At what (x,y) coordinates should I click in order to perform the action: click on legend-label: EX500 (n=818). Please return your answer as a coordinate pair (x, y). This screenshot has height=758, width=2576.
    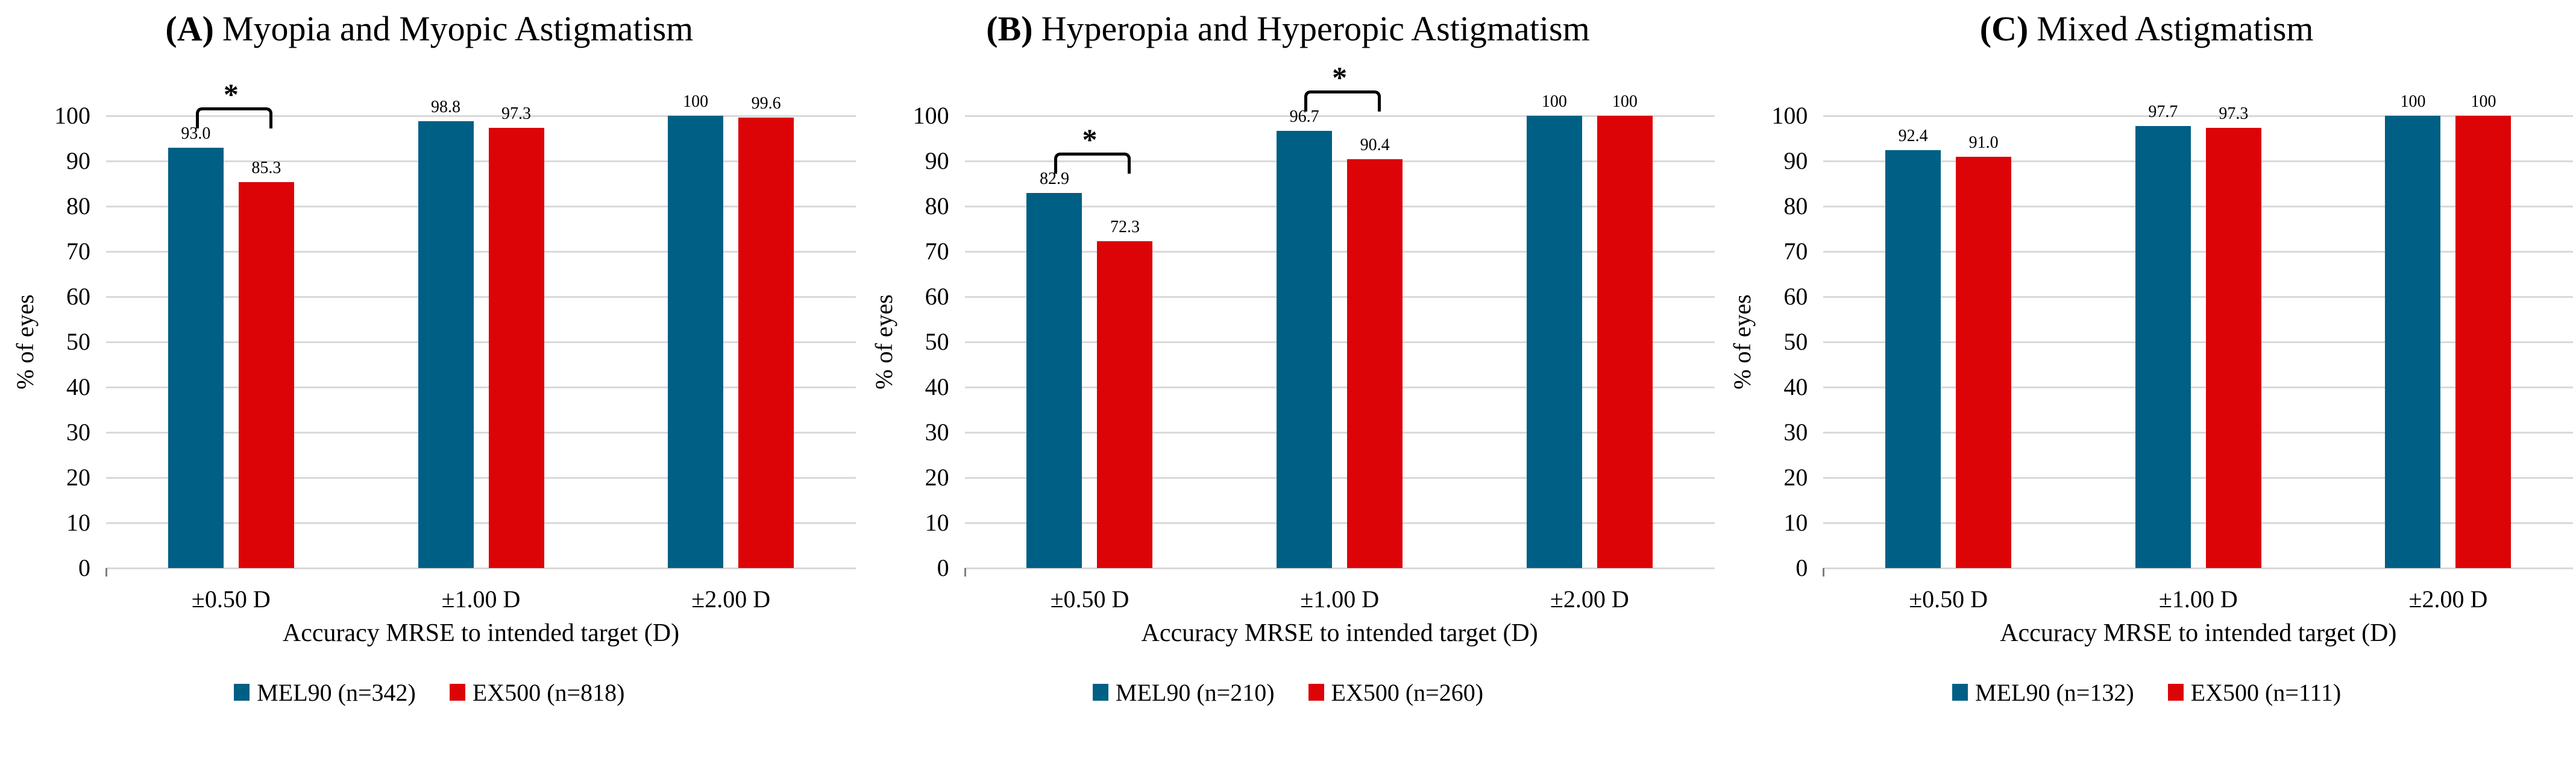
    Looking at the image, I should click on (548, 692).